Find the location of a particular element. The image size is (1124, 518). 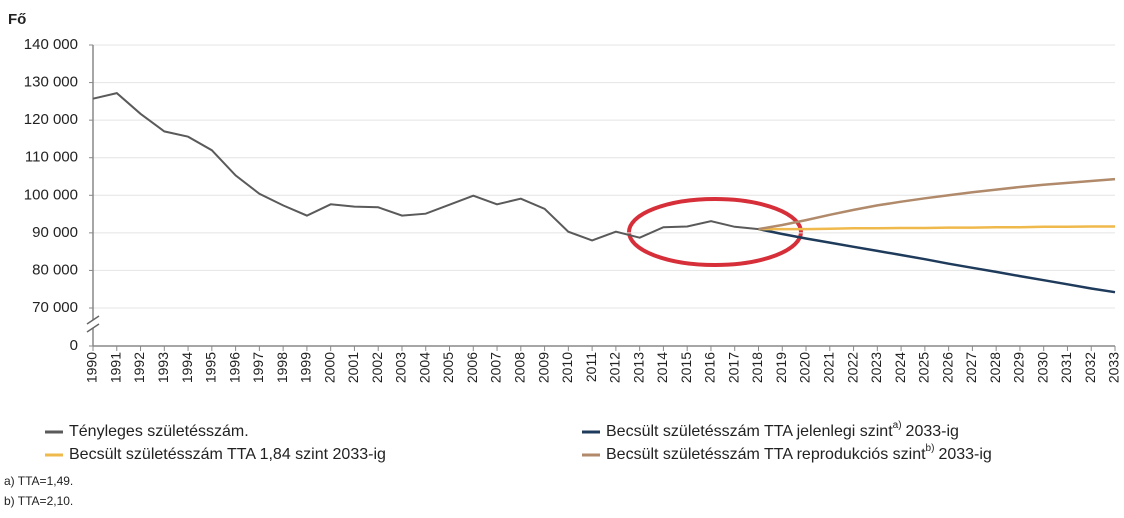

x-tick-label: 1992 is located at coordinates (139, 367).